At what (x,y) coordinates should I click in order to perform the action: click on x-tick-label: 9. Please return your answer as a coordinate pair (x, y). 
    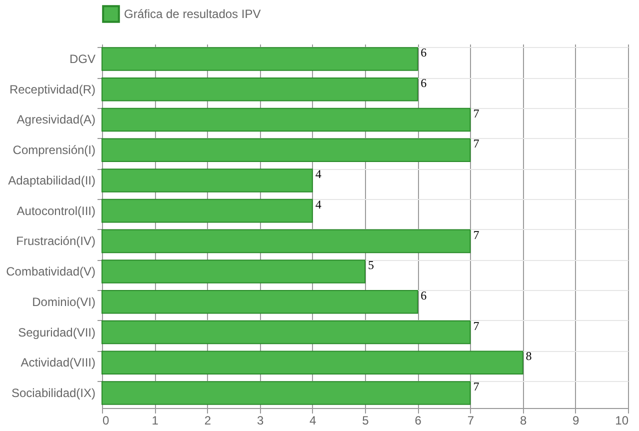
    Looking at the image, I should click on (576, 421).